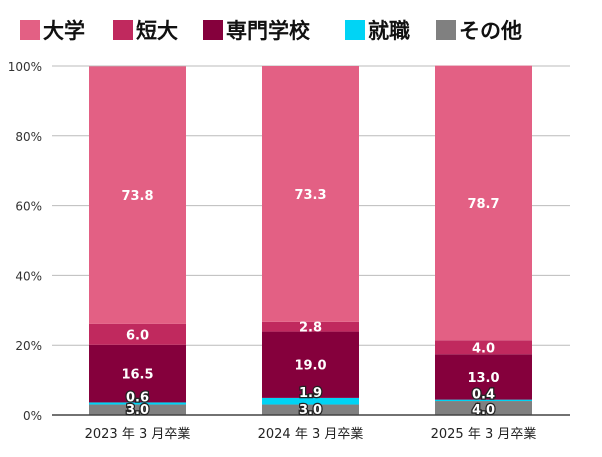 This screenshot has height=457, width=602. I want to click on data-label: 73.3, so click(310, 195).